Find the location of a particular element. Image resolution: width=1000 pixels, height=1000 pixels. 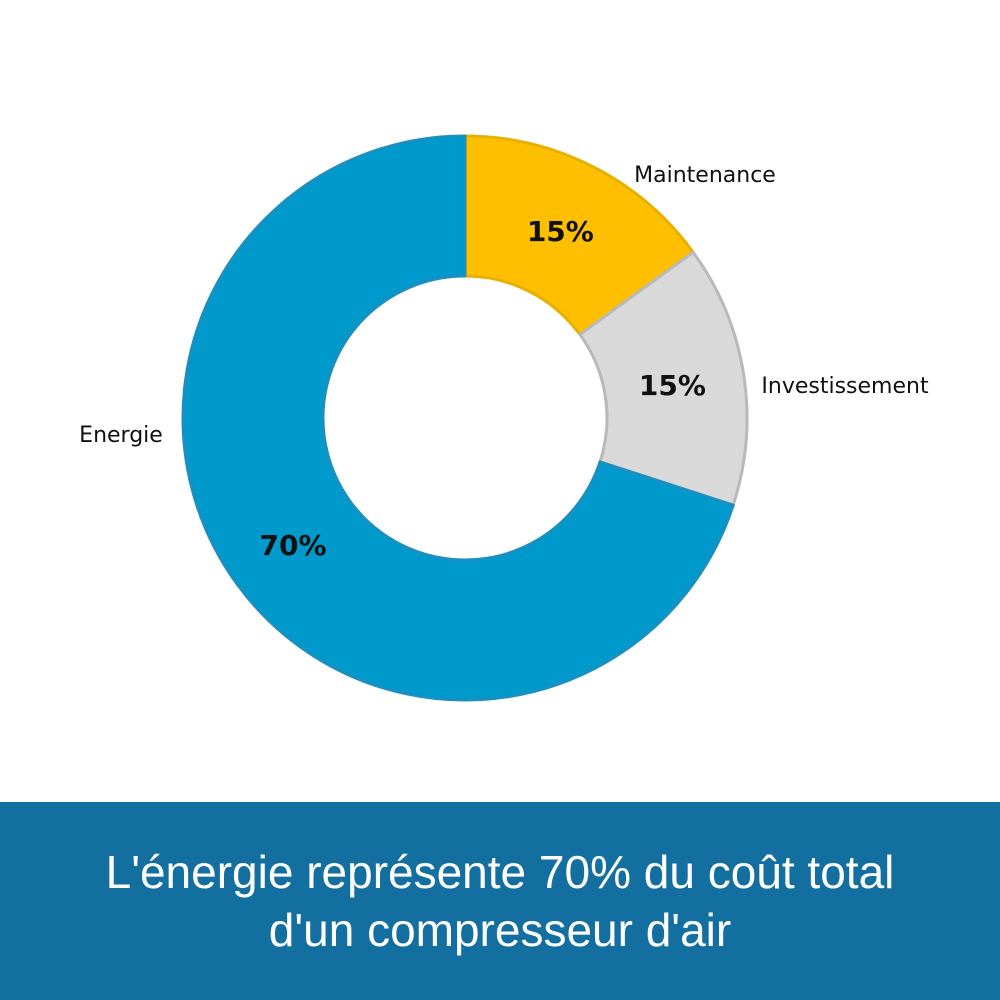

category-label-investissement: Investissement is located at coordinates (845, 386).